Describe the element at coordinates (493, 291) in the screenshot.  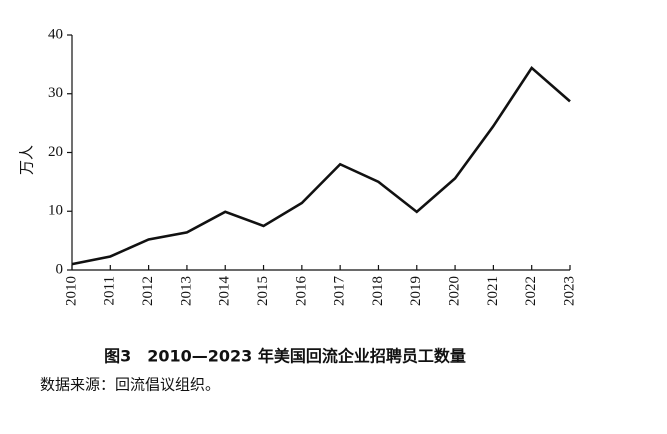
I see `x-tick-label: 2021` at that location.